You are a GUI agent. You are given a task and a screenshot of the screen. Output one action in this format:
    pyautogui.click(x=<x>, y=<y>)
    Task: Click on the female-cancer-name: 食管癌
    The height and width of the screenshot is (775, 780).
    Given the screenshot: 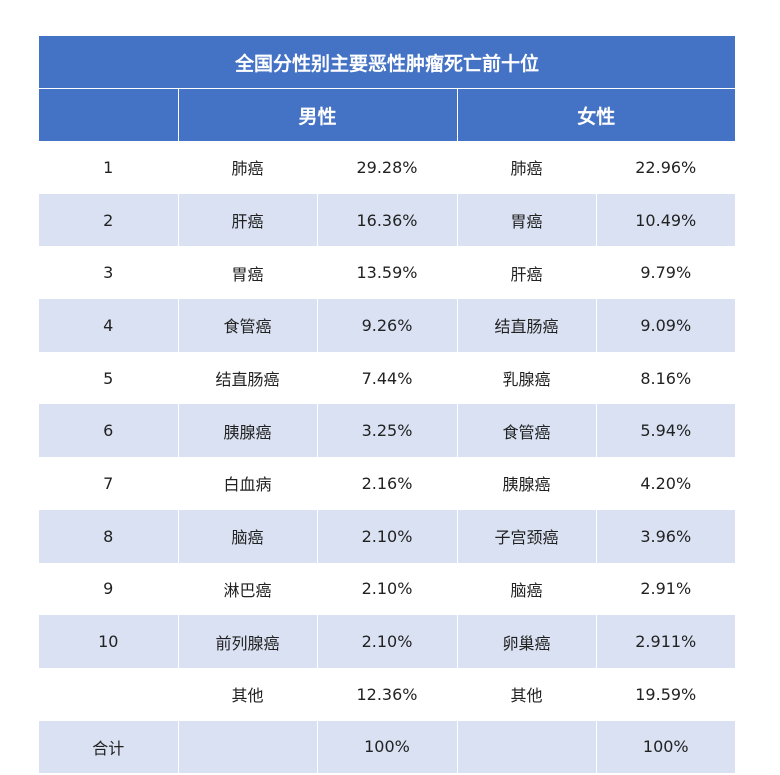 What is the action you would take?
    pyautogui.click(x=526, y=431)
    